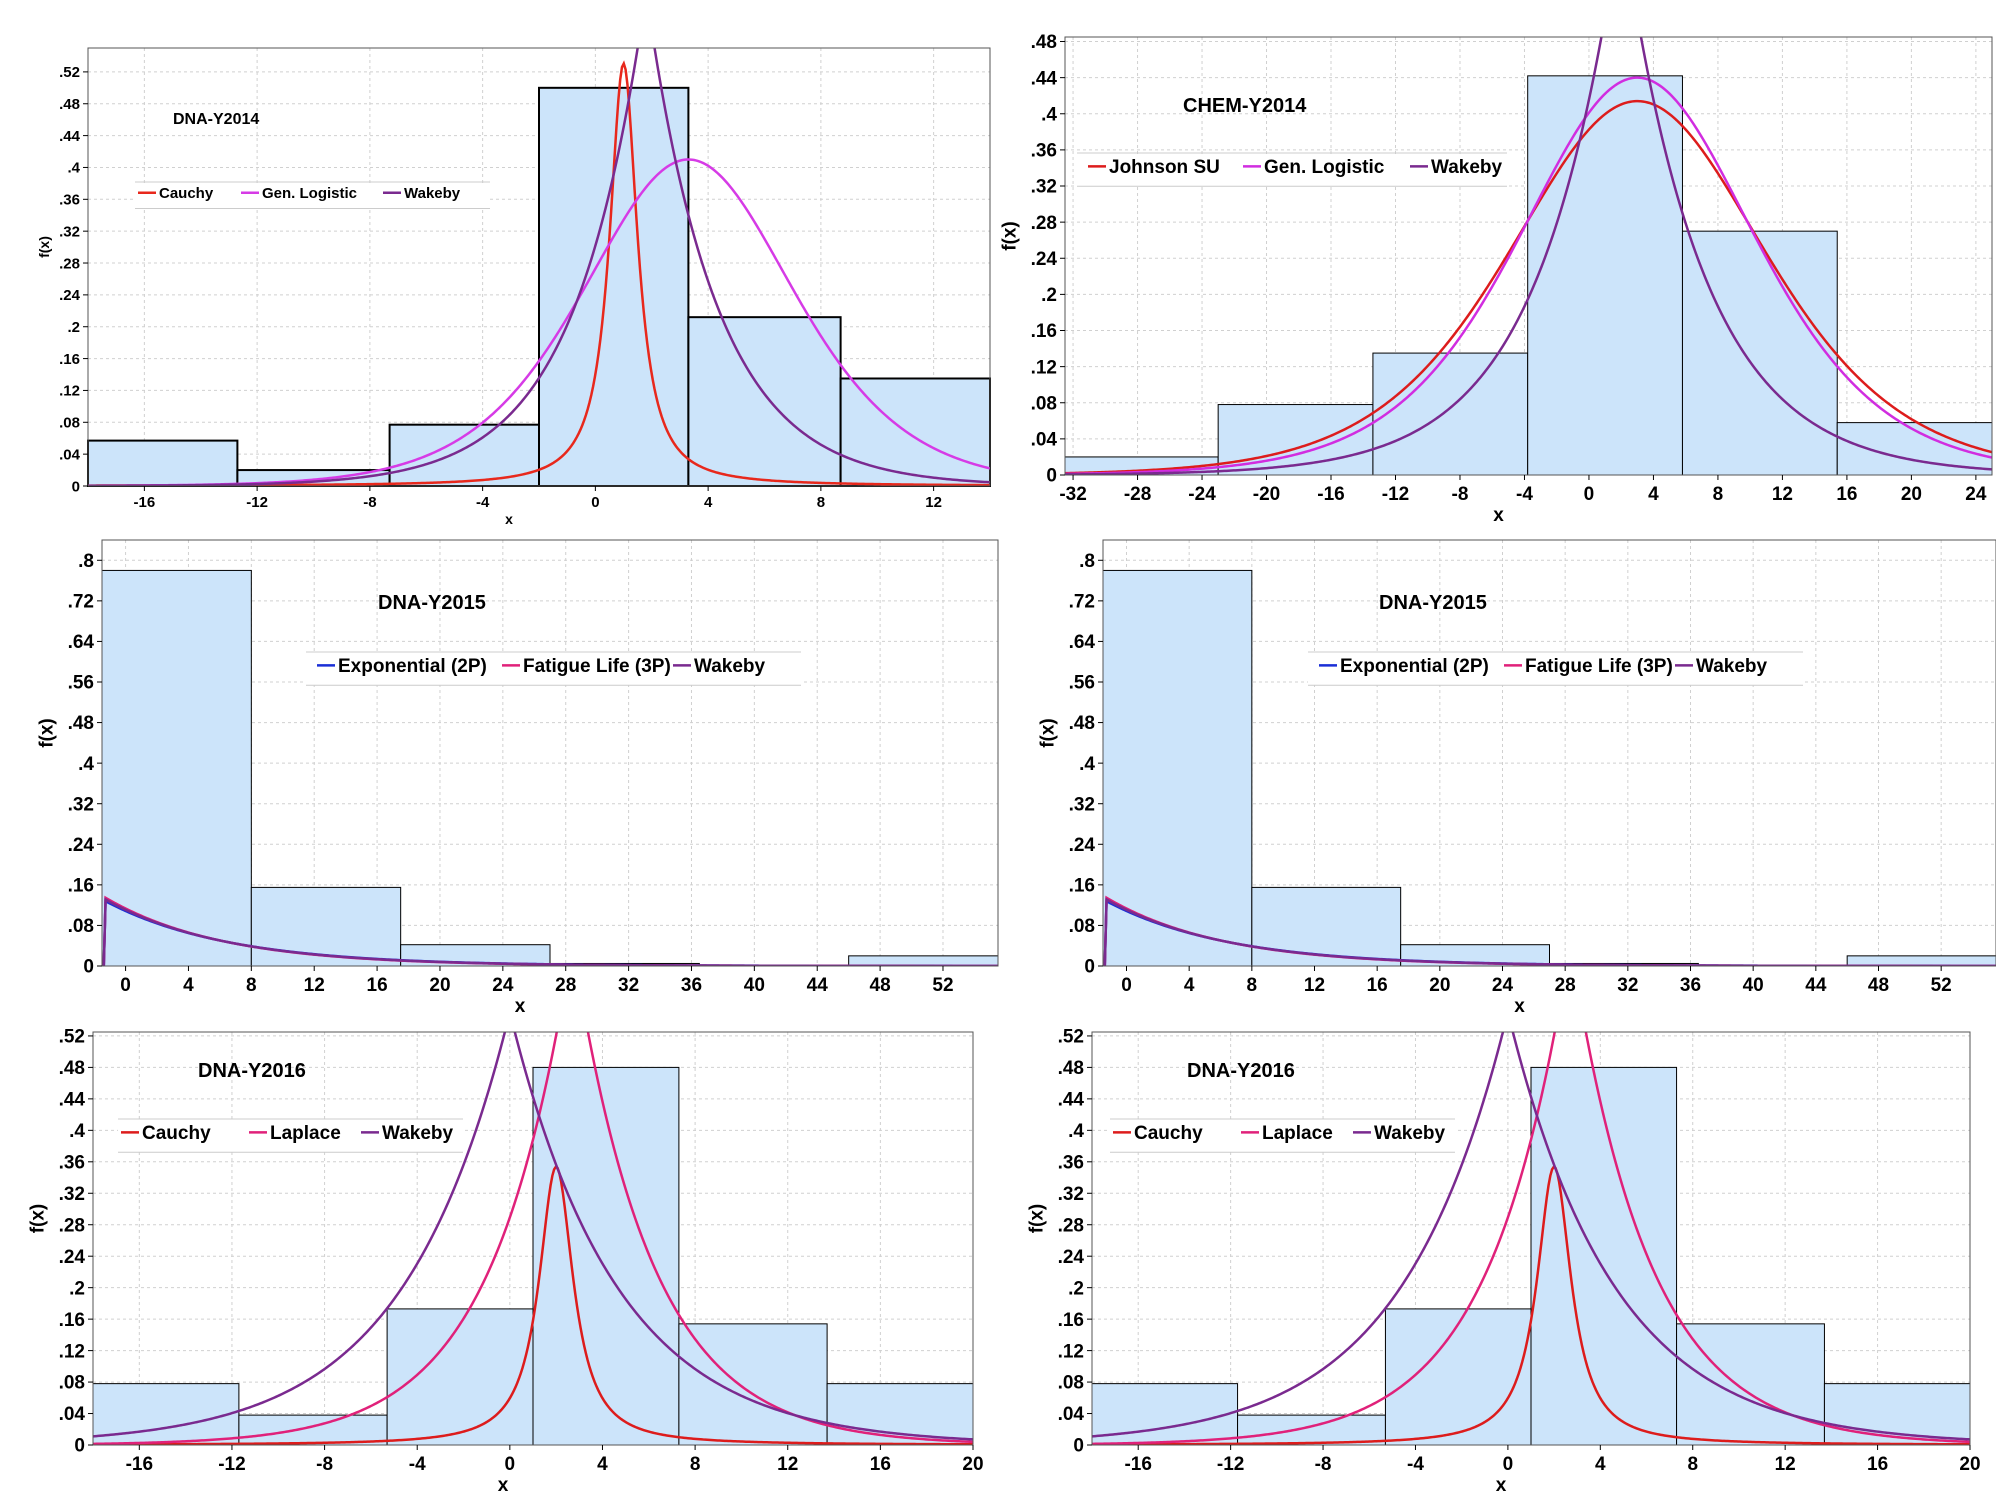 The width and height of the screenshot is (1996, 1511). What do you see at coordinates (1072, 494) in the screenshot?
I see `x-tick-label: -32` at bounding box center [1072, 494].